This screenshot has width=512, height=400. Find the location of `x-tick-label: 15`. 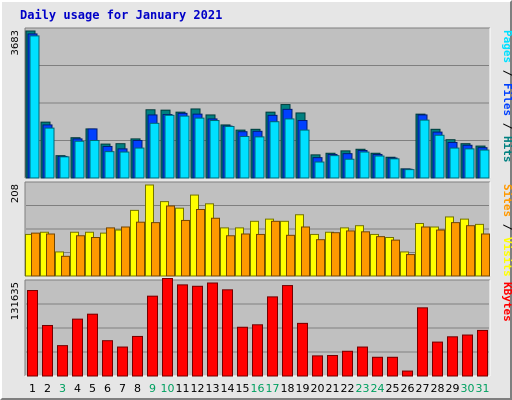

x-tick-label: 15 is located at coordinates (243, 388).